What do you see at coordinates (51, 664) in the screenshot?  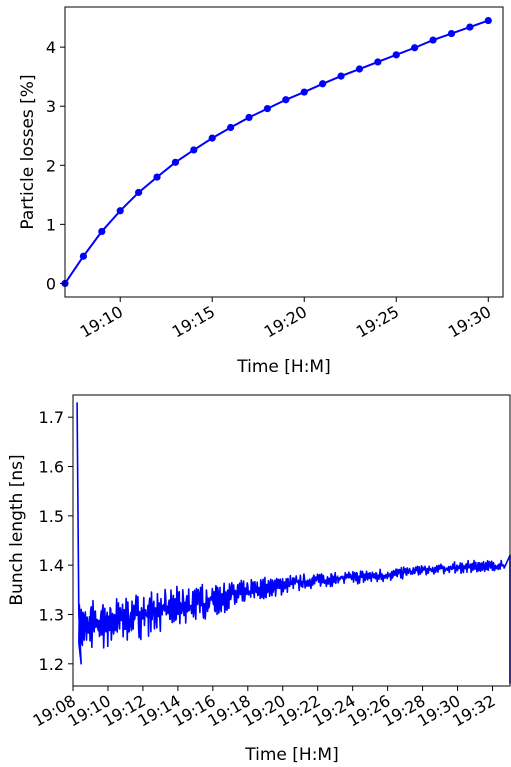 I see `y-tick-label: 1.2` at bounding box center [51, 664].